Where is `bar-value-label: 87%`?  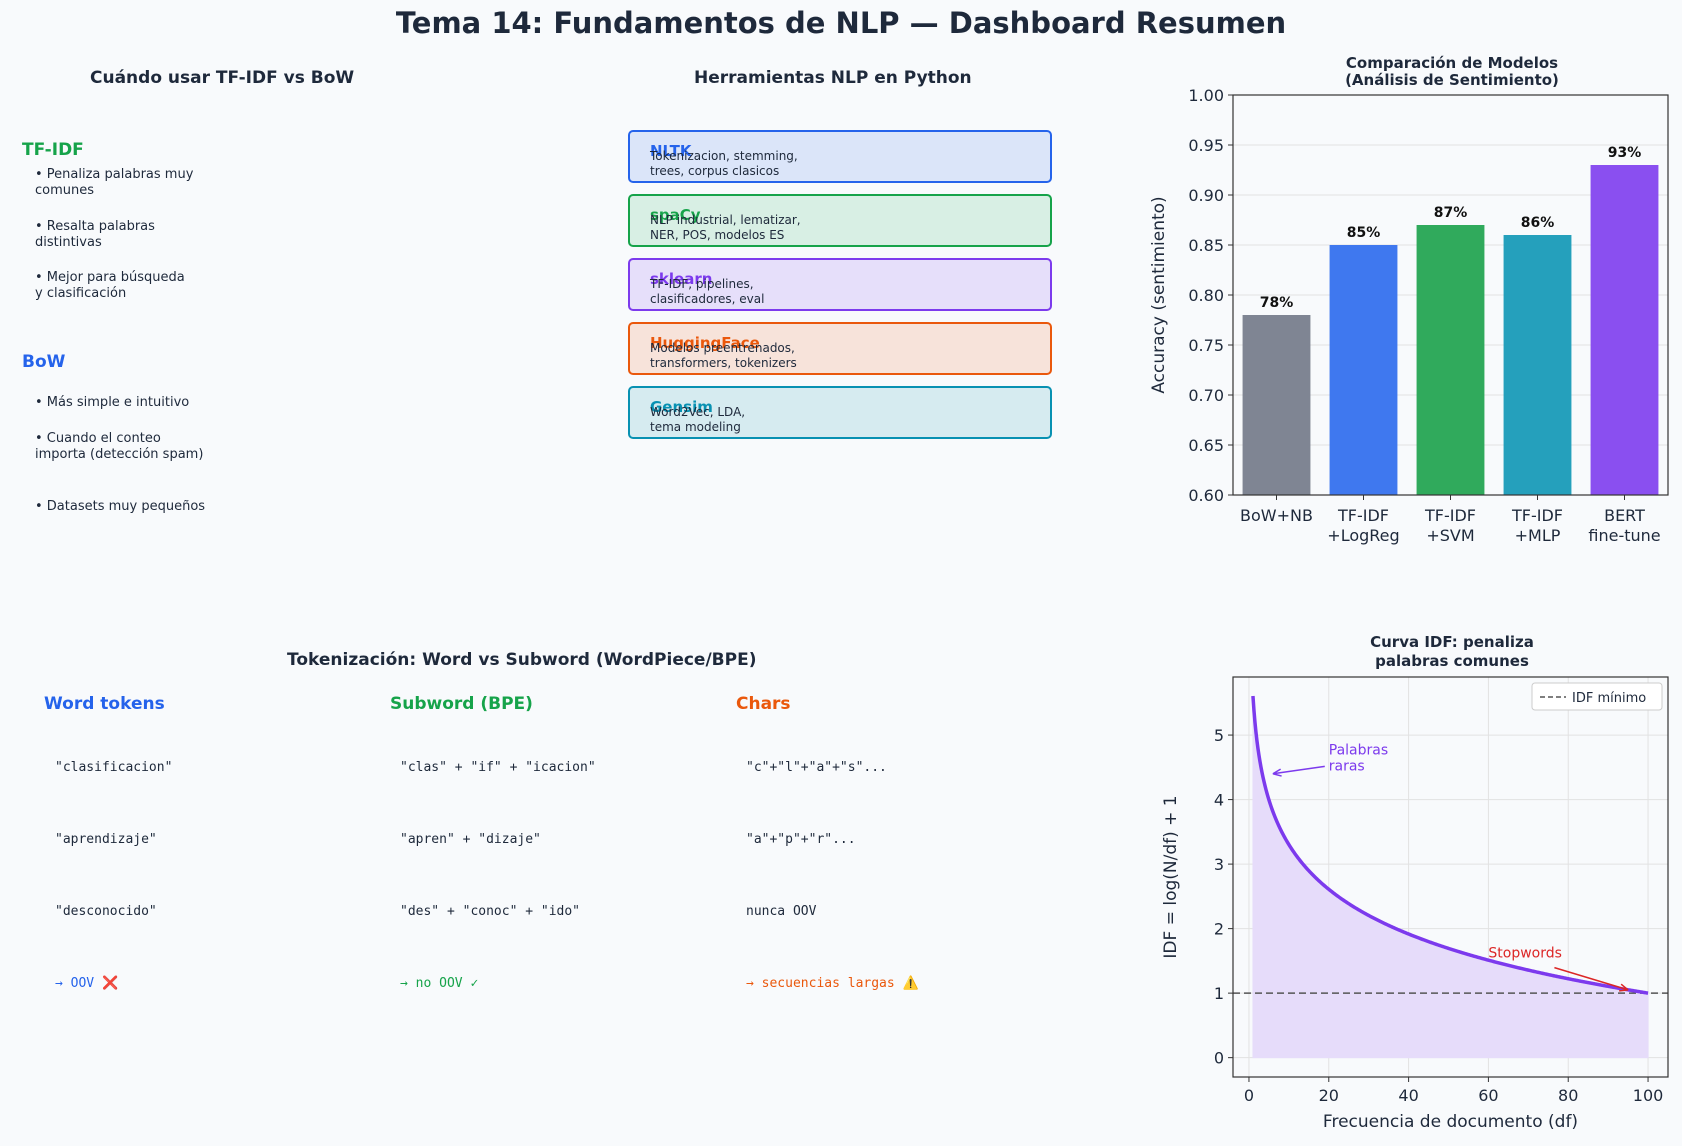 bar-value-label: 87% is located at coordinates (1451, 213).